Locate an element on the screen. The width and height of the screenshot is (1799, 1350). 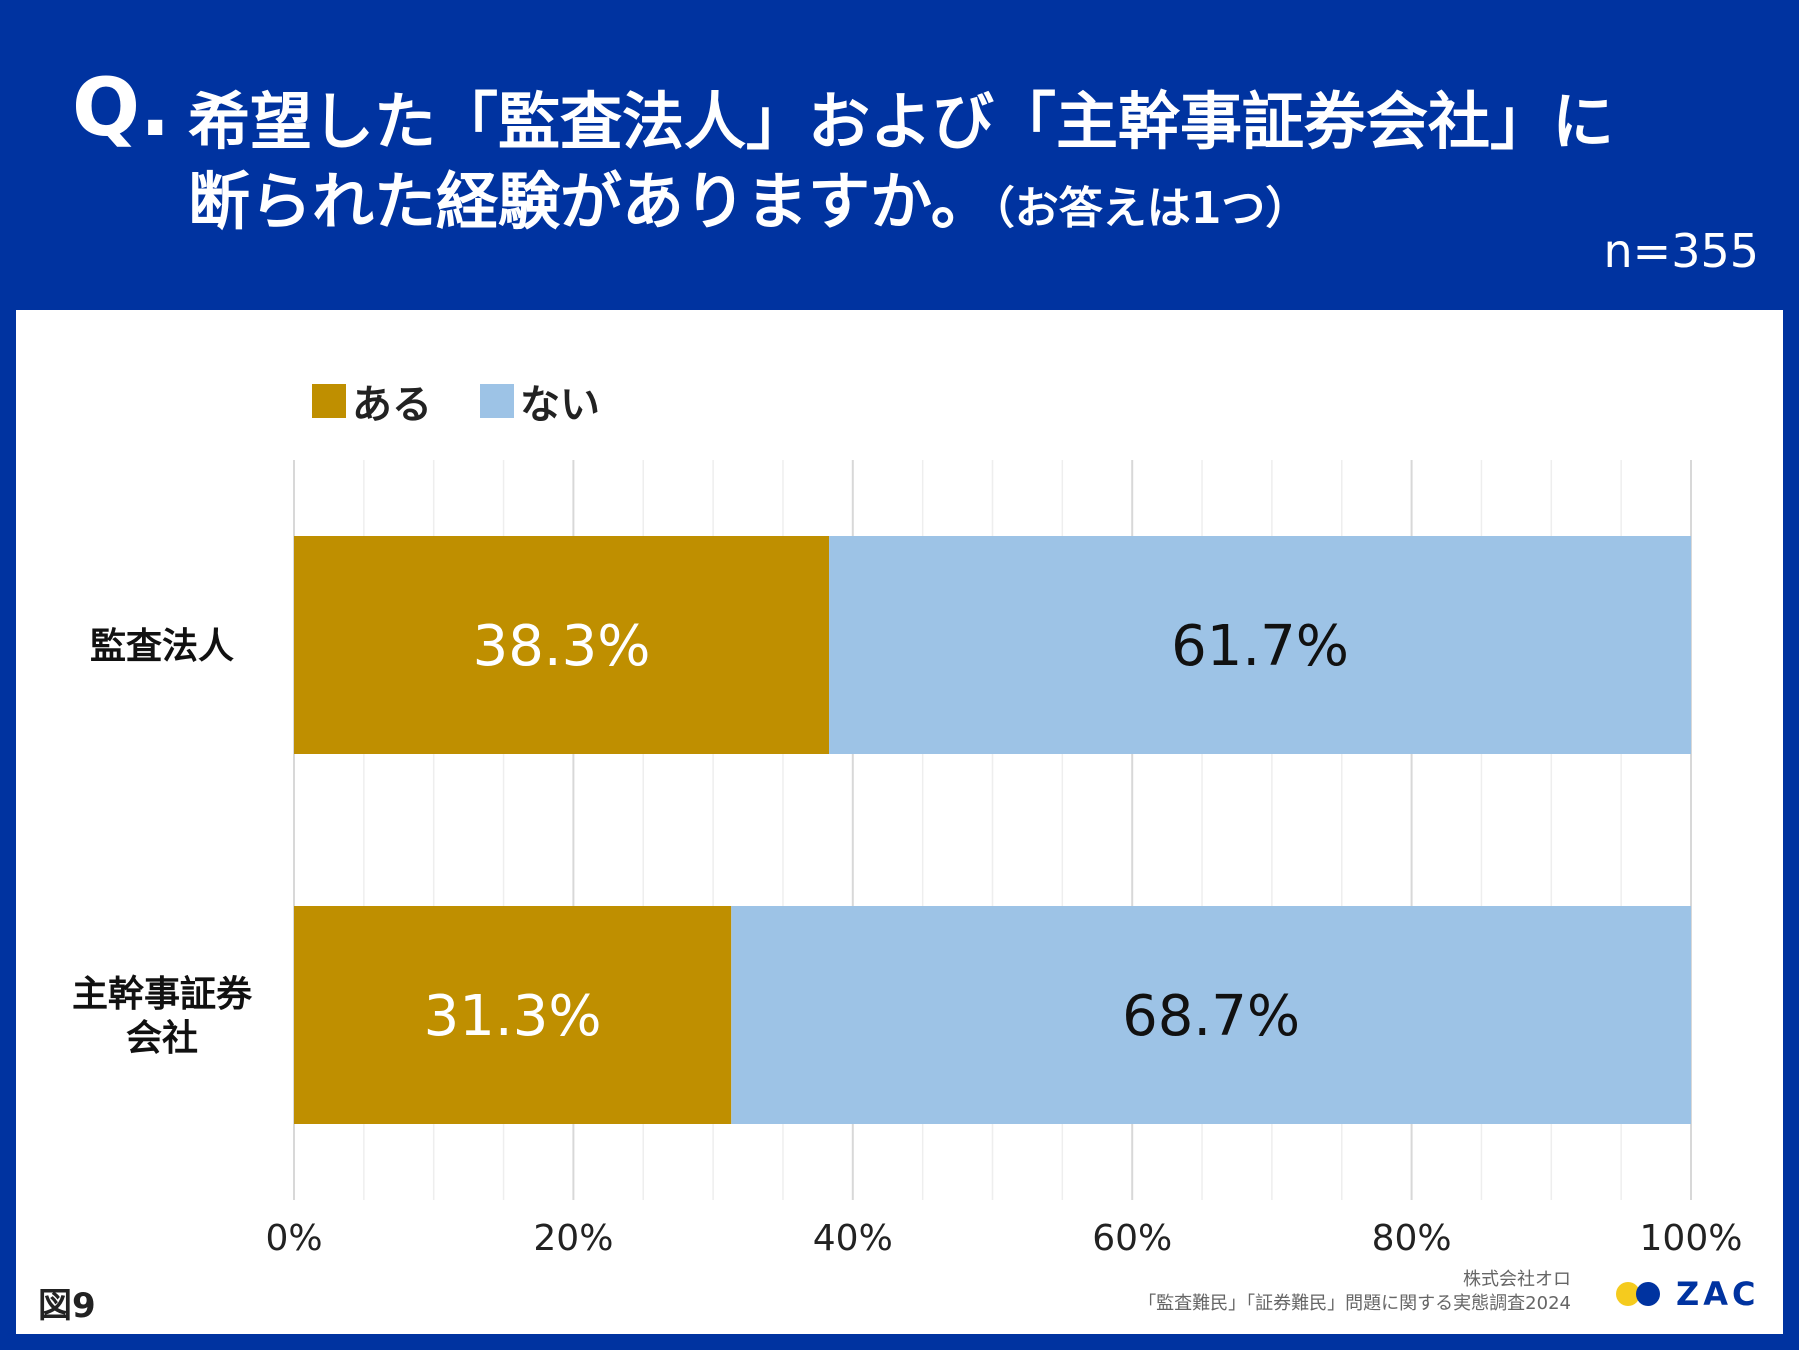
zac-logo: ZAC is located at coordinates (1687, 1294).